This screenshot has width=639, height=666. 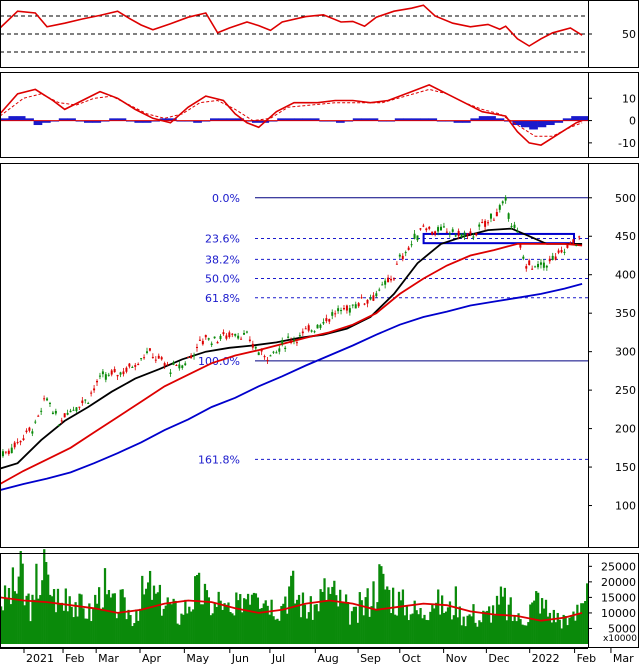 I want to click on price-ytick-label: 400, so click(x=625, y=275).